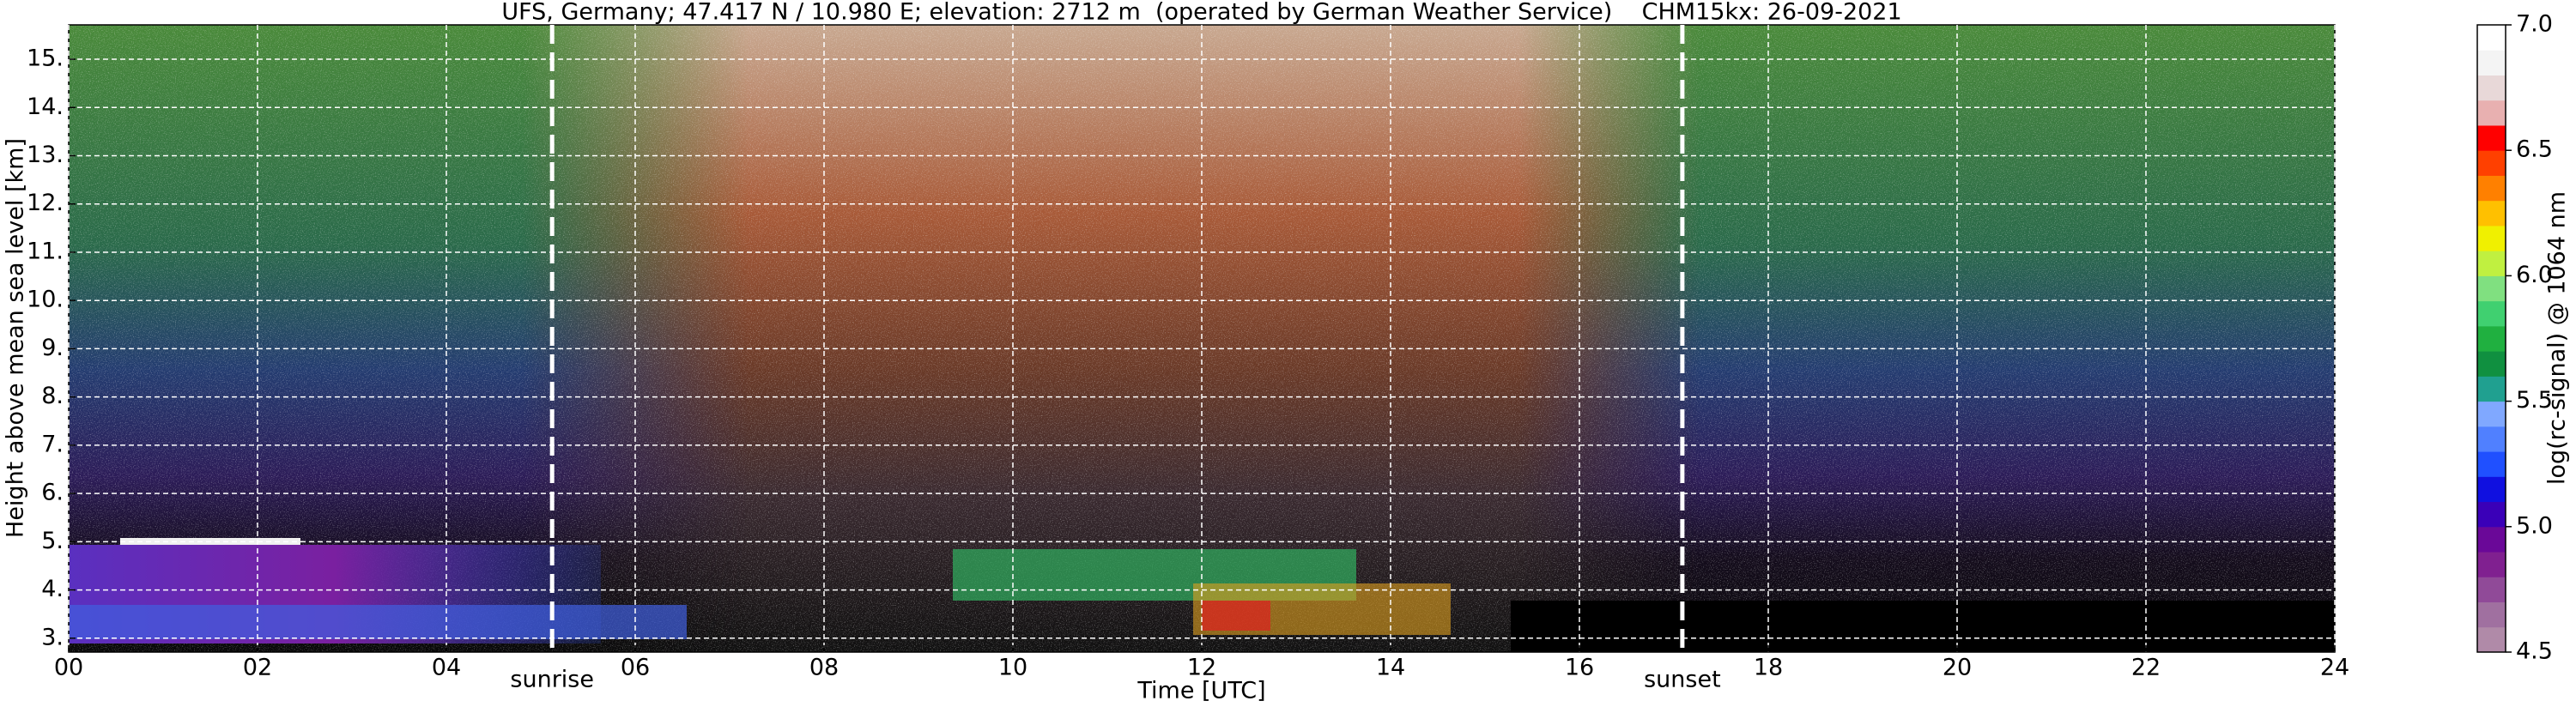 The image size is (2576, 707). I want to click on y-tick-label: 15., so click(45, 59).